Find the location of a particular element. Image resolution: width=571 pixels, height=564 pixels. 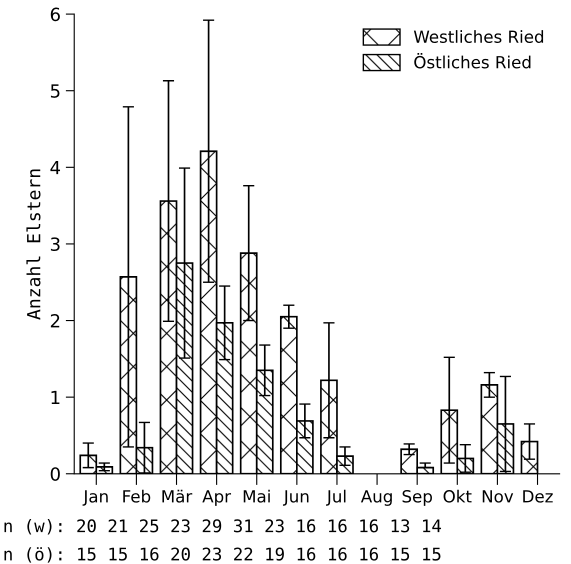

x-tick-label: Mai is located at coordinates (257, 496).